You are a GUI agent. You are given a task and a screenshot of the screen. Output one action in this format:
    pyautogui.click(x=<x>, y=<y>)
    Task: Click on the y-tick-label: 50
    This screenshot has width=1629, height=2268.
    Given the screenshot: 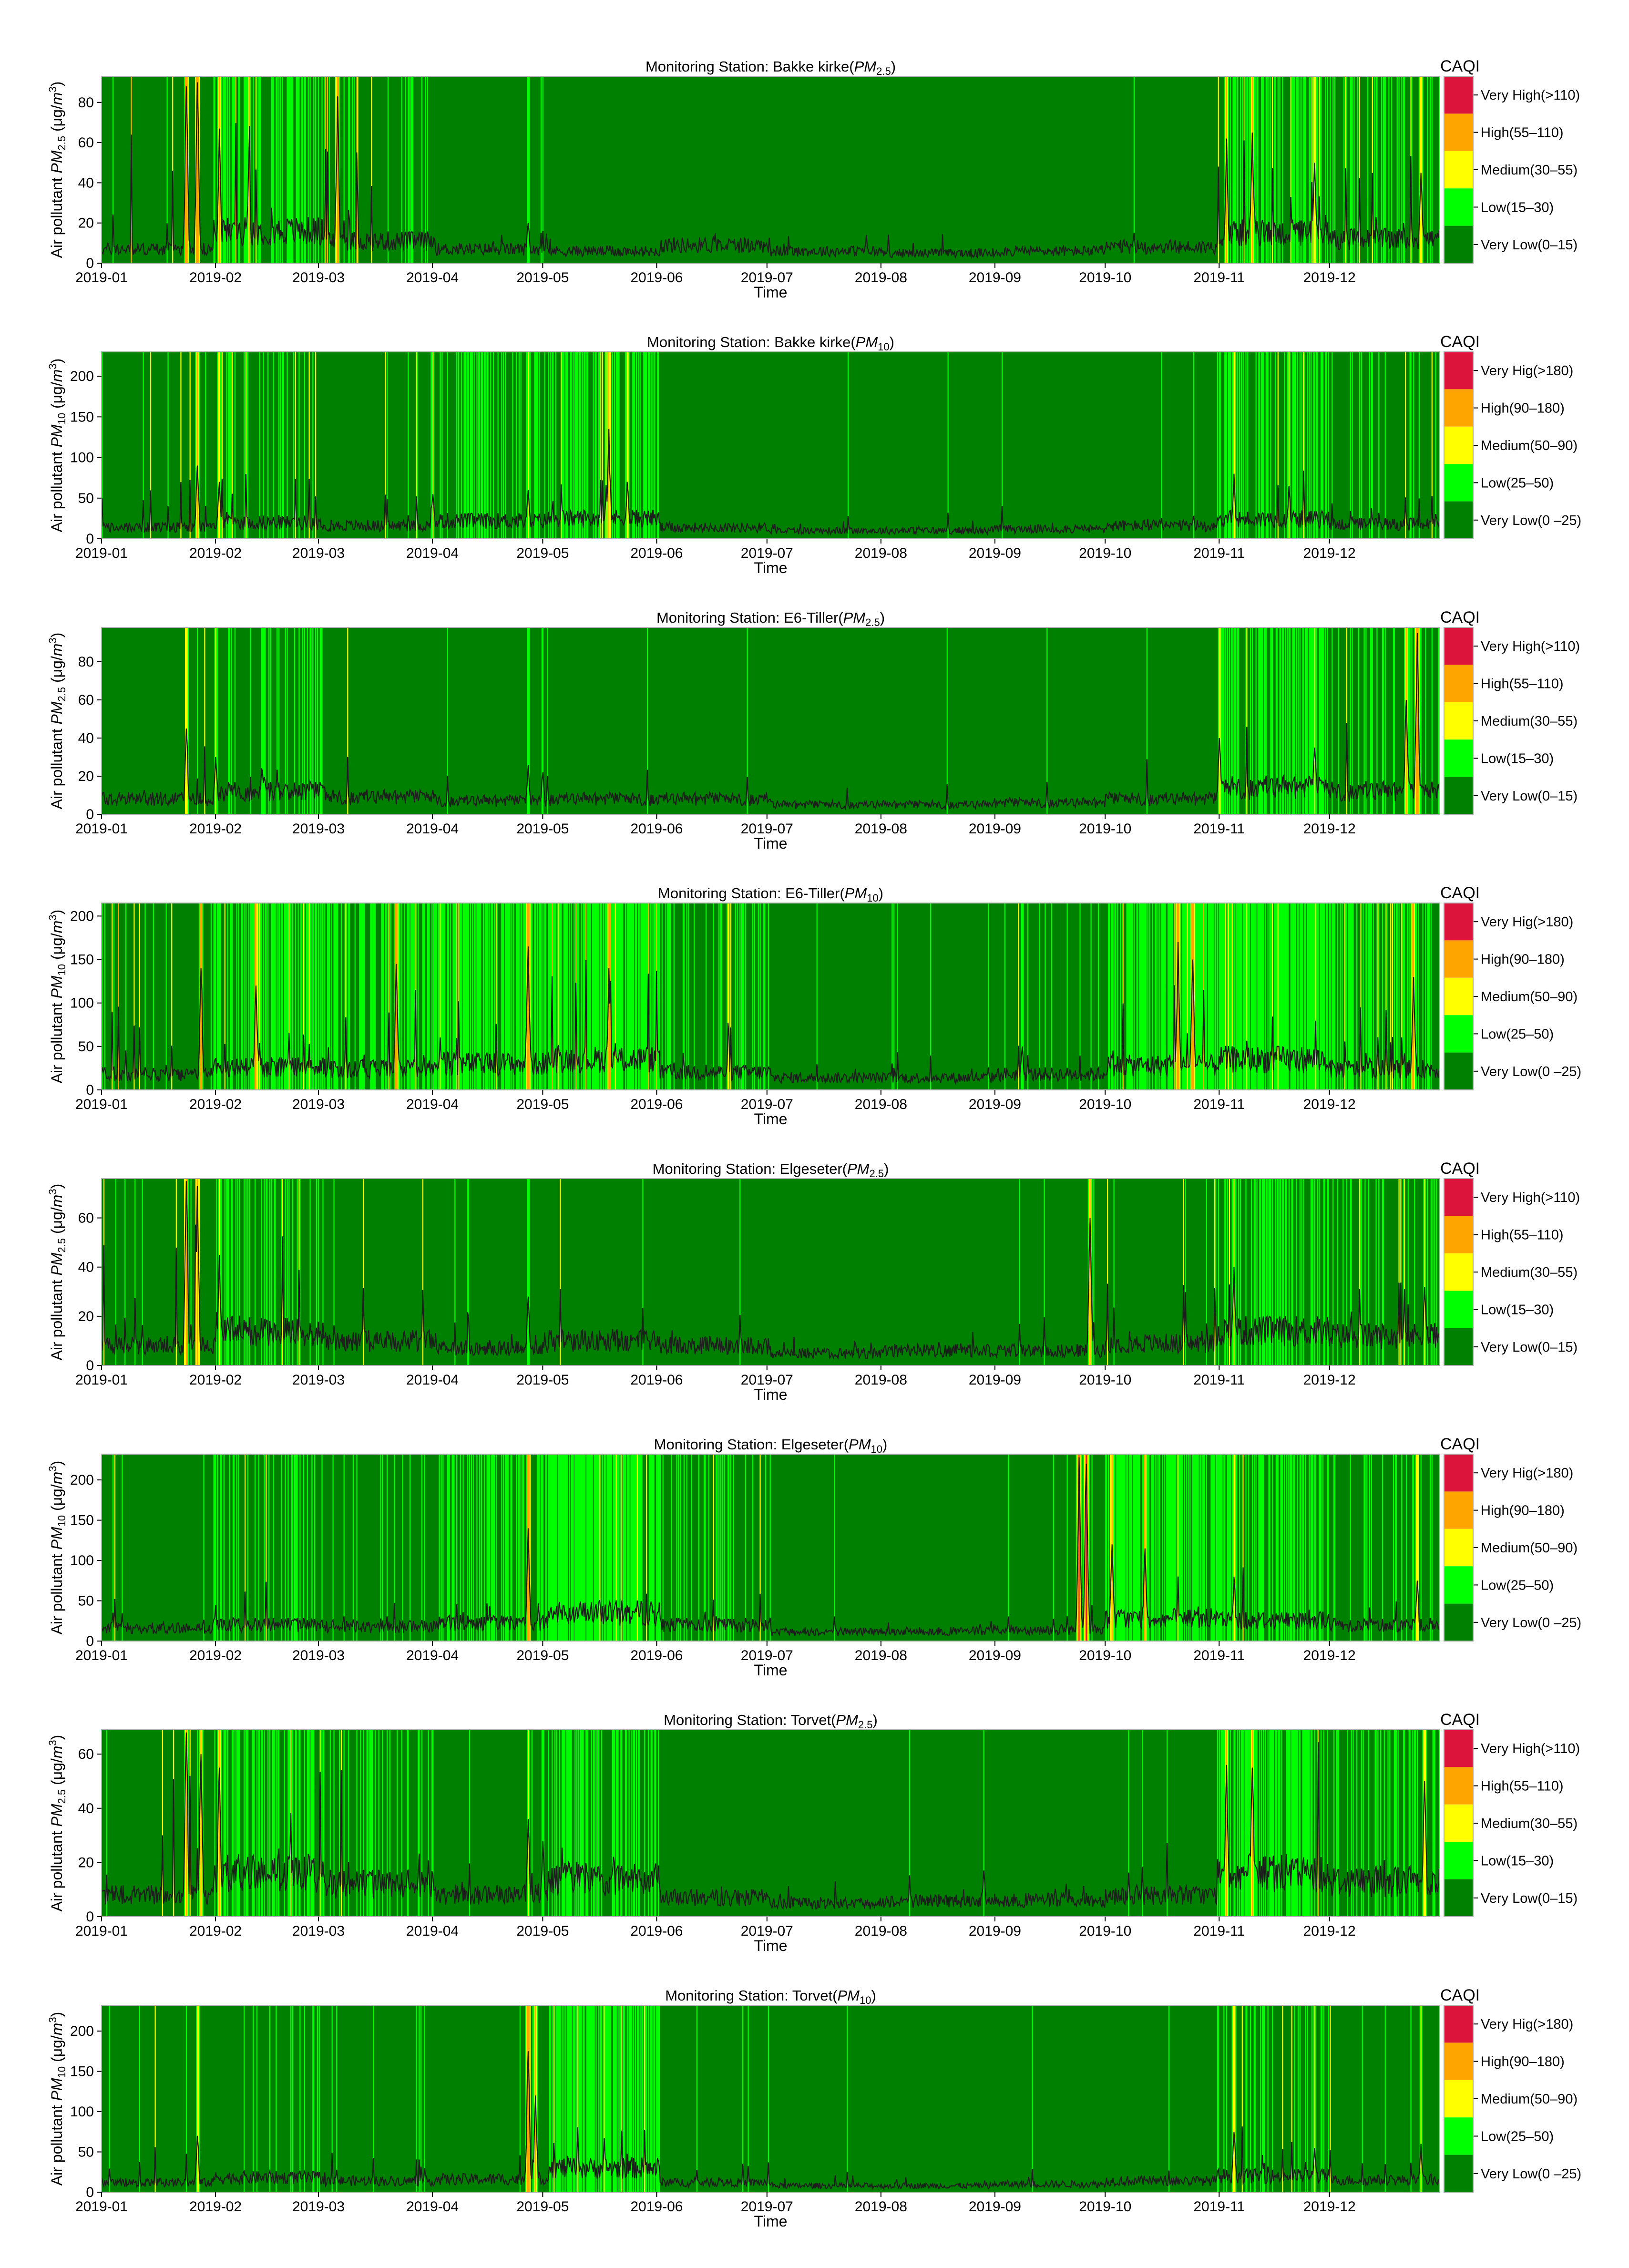 What is the action you would take?
    pyautogui.click(x=86, y=2152)
    